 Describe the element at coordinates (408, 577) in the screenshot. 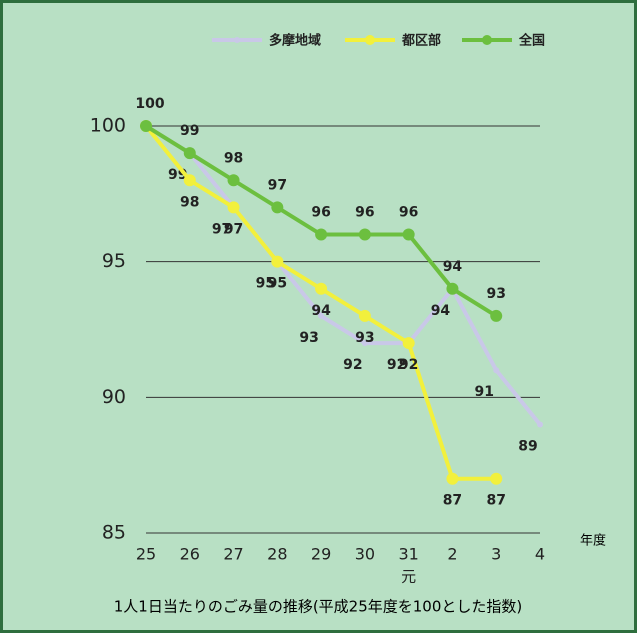

I see `x-tick-sublabel: 元` at that location.